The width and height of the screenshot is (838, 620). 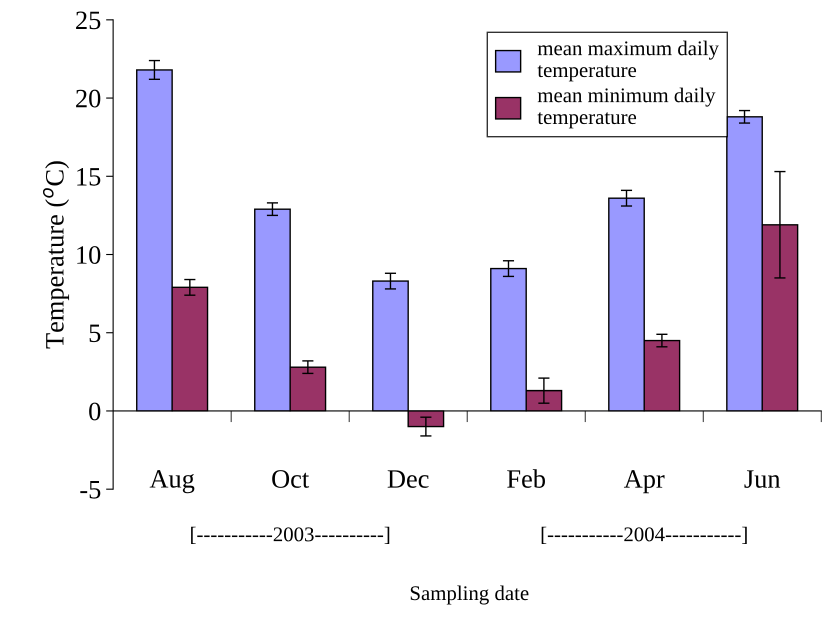 What do you see at coordinates (88, 255) in the screenshot?
I see `y-tick-label: 10` at bounding box center [88, 255].